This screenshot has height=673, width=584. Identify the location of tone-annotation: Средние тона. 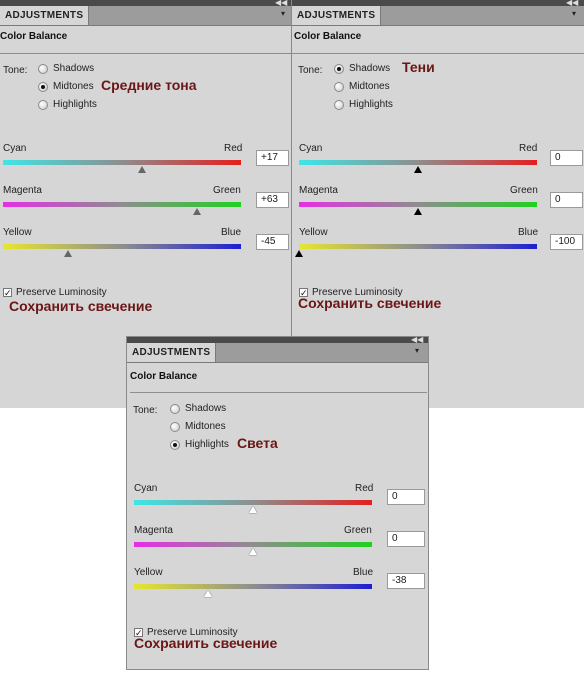
(149, 85).